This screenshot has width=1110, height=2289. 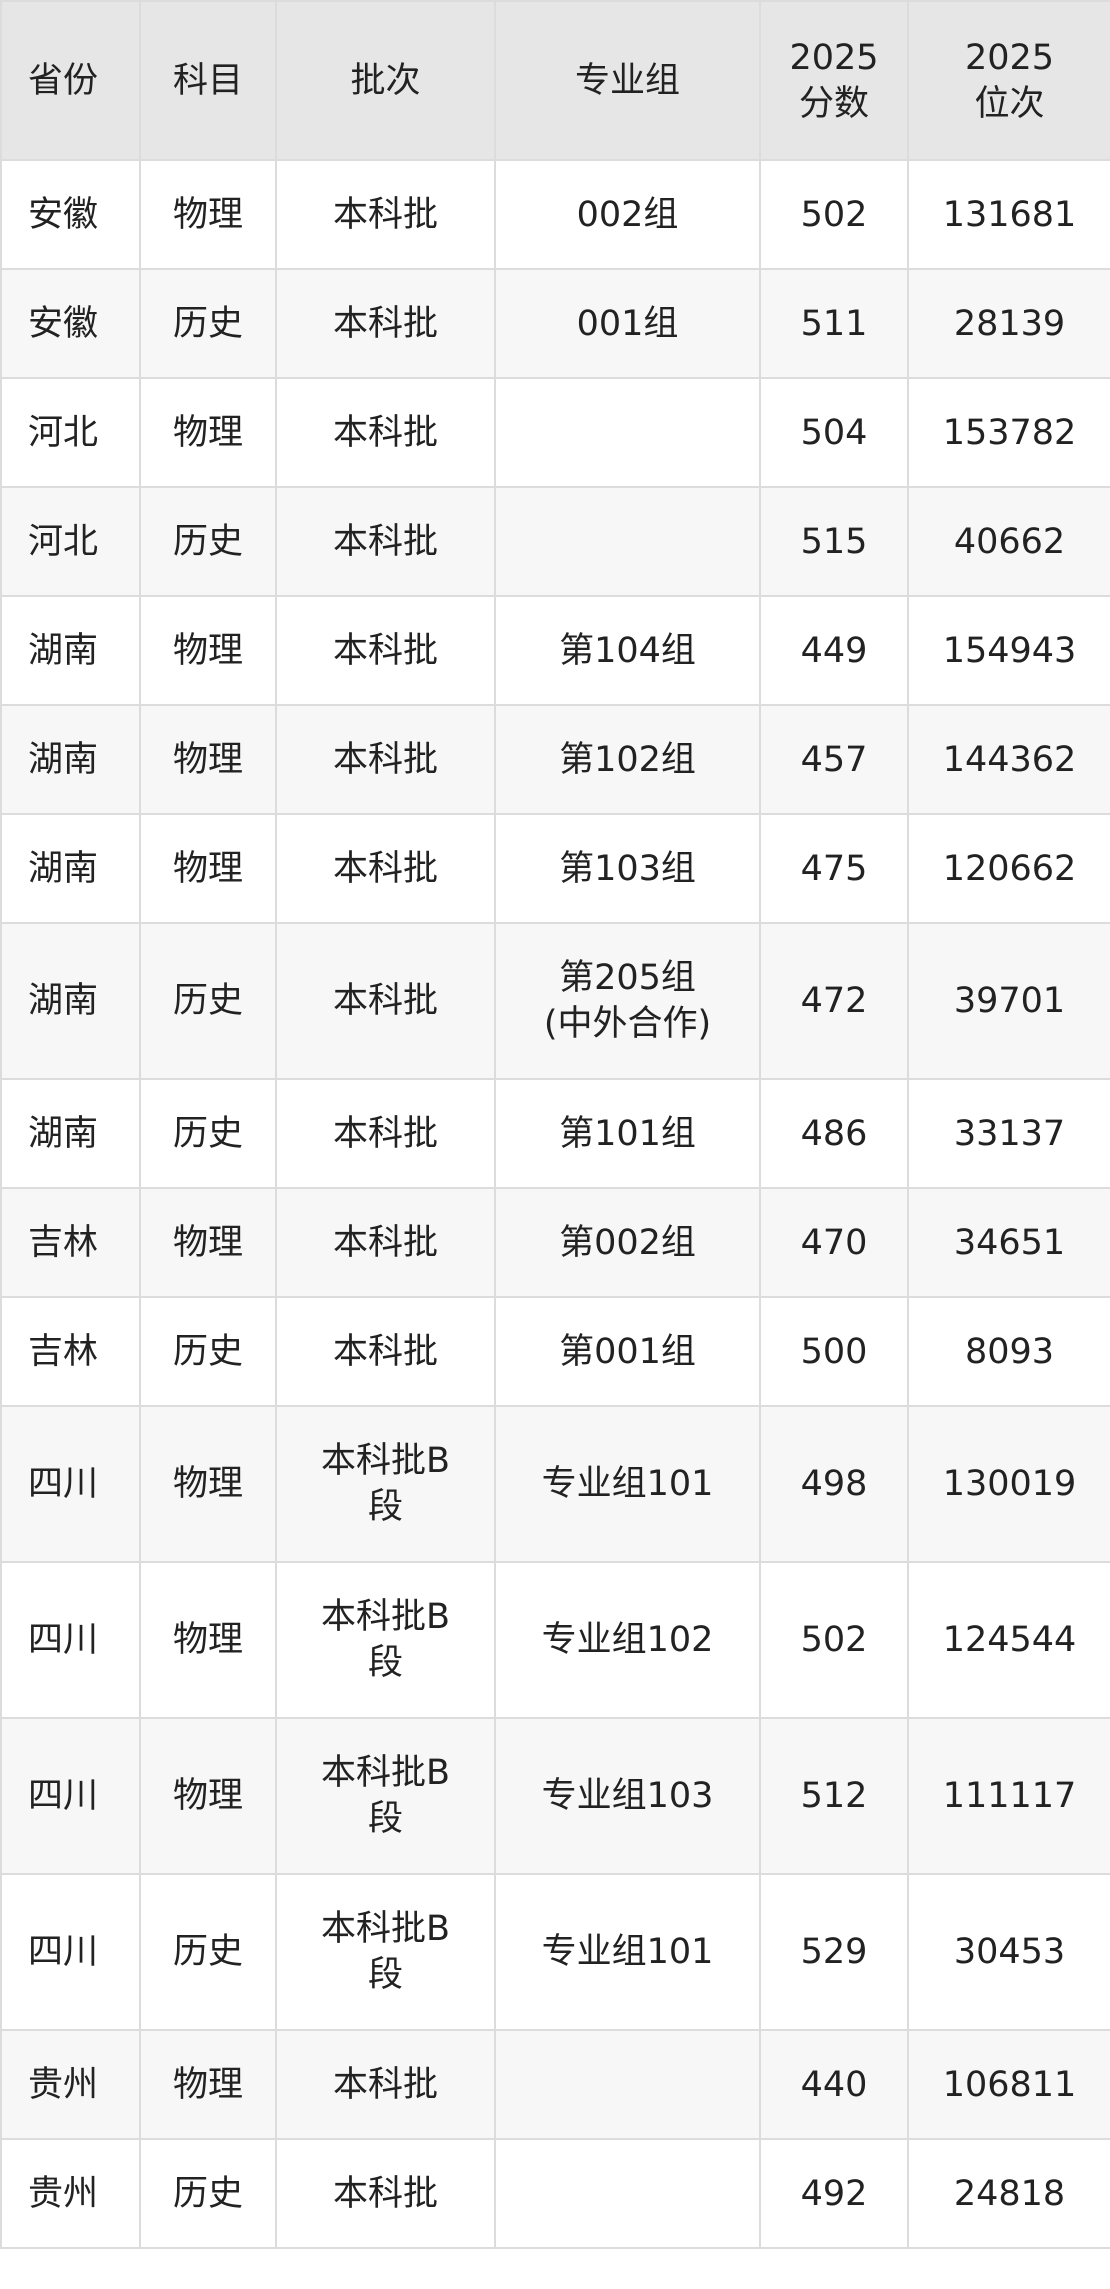 I want to click on cell-major-group: 002组, so click(x=627, y=214).